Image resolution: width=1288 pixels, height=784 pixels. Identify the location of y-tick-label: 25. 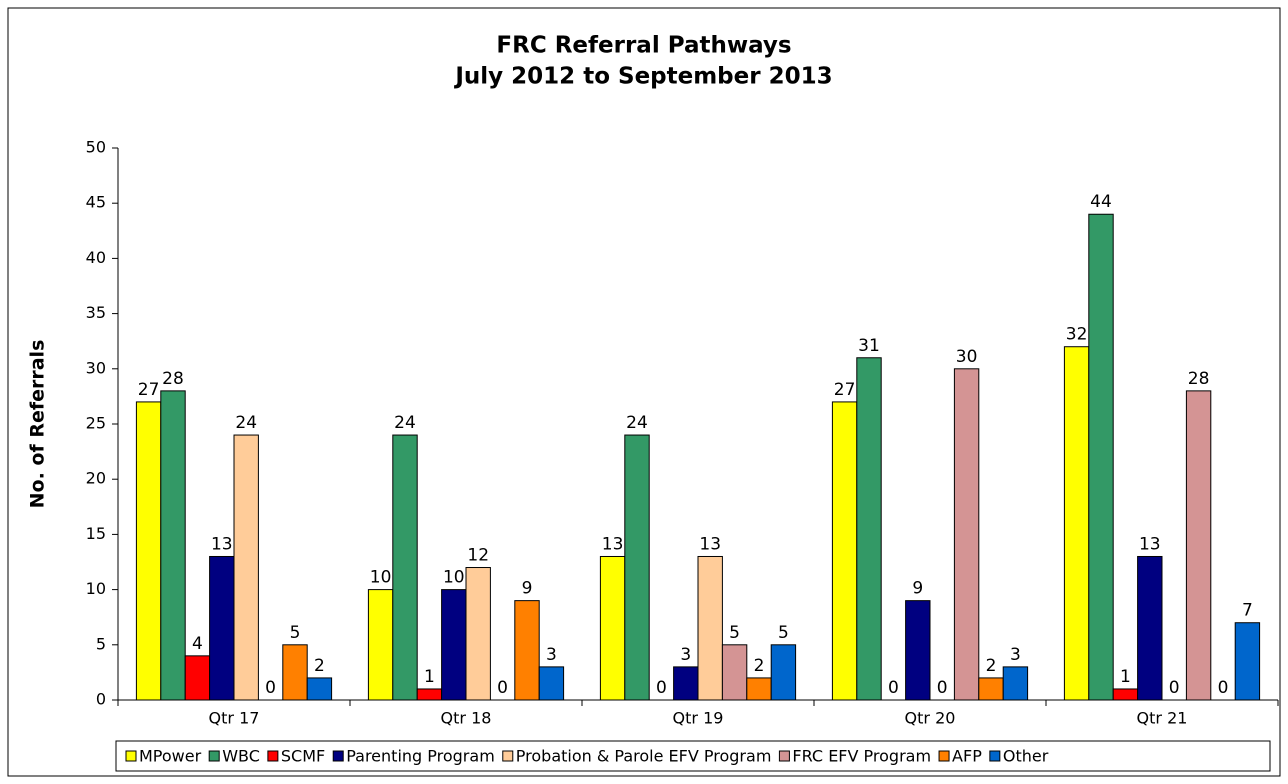
(96, 423).